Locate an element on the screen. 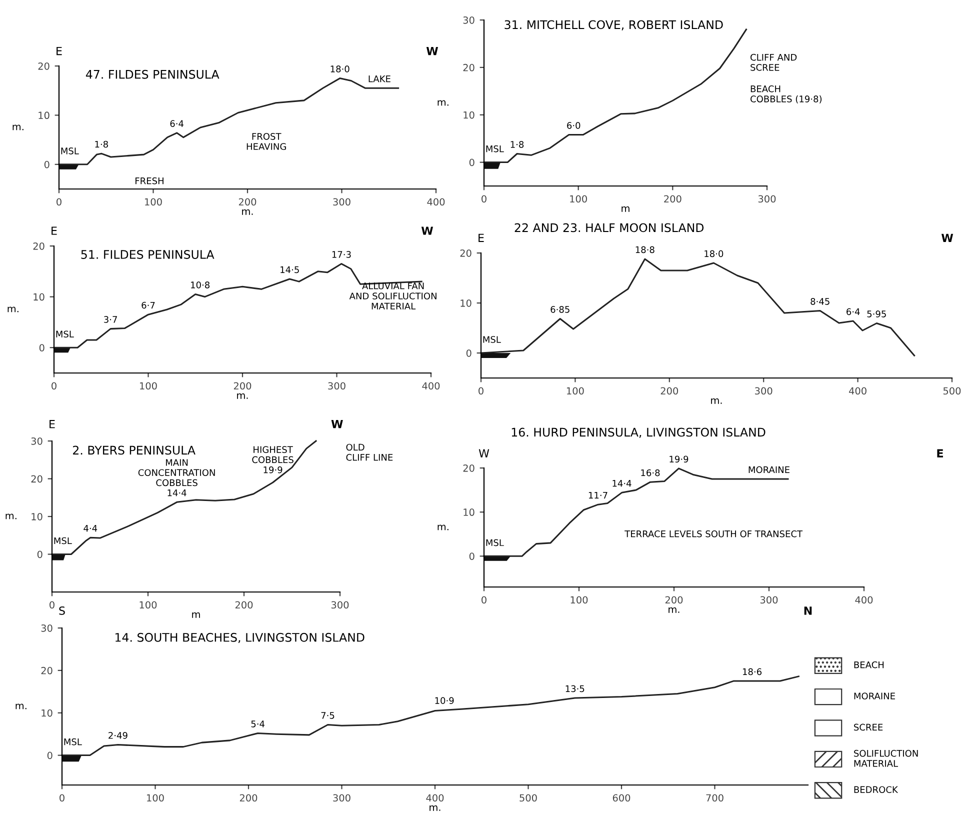  annotation: 10·8 is located at coordinates (200, 285).